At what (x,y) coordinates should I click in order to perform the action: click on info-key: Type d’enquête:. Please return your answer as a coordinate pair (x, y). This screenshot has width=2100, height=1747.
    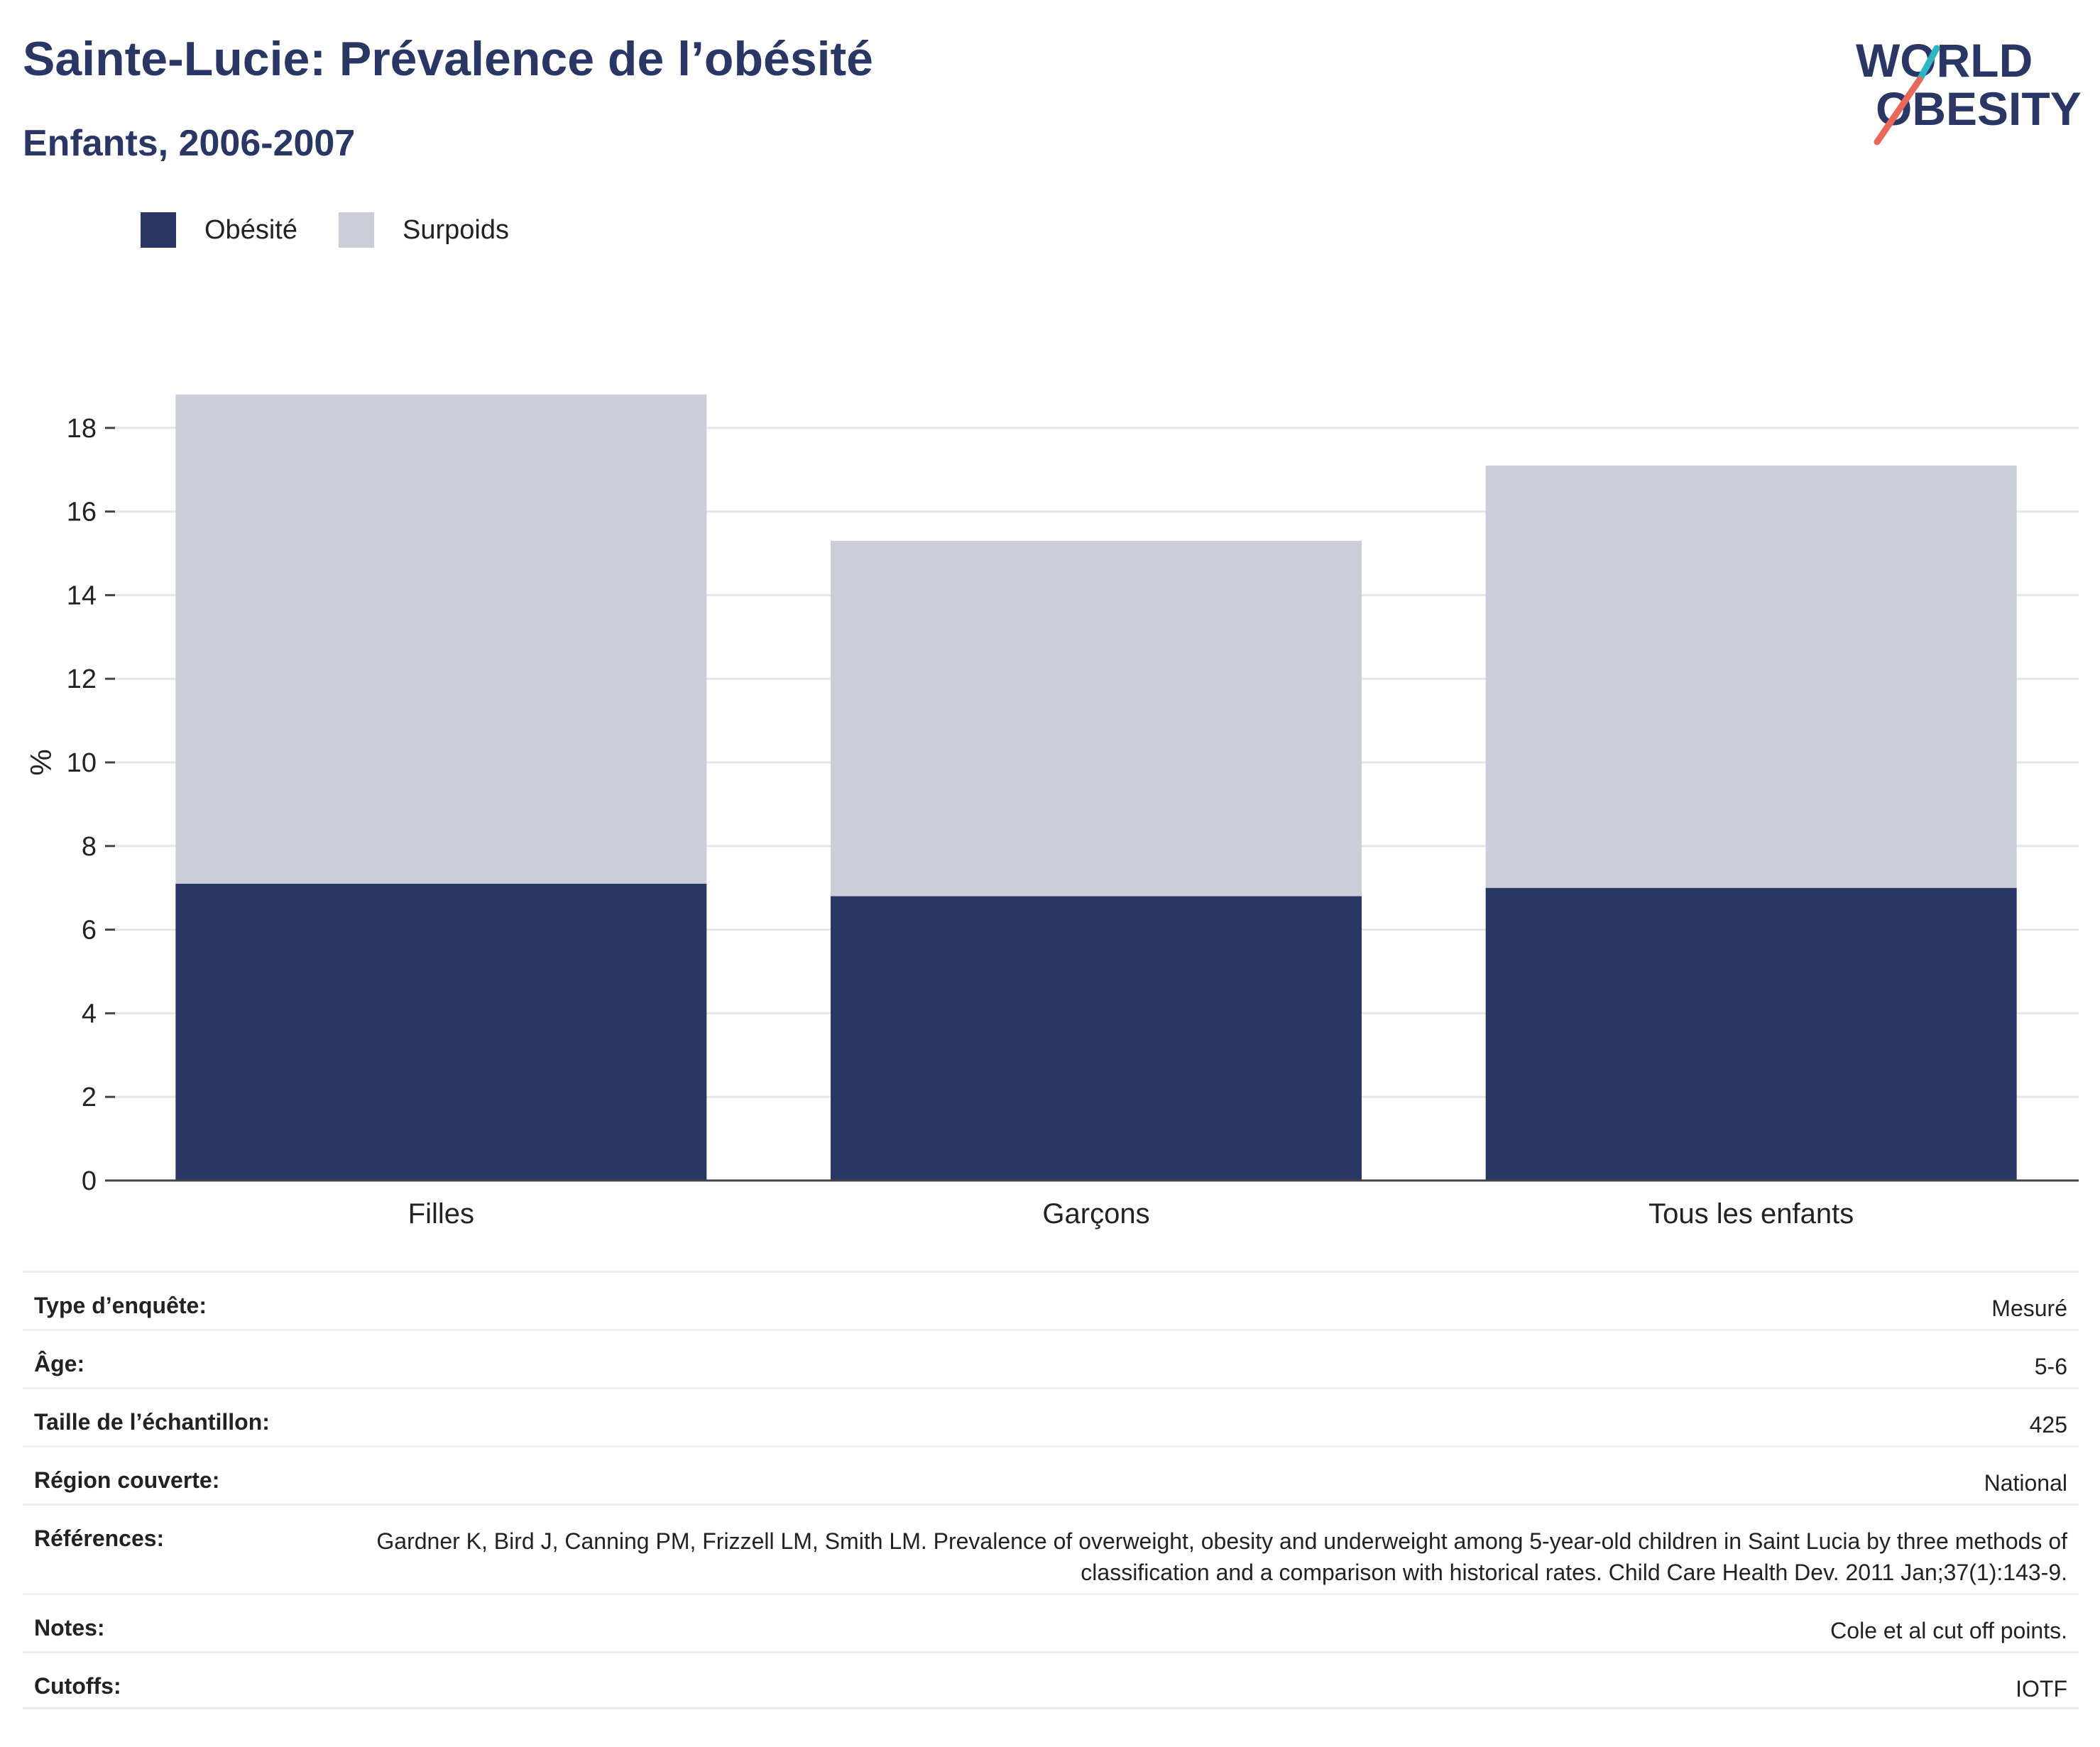
    Looking at the image, I should click on (120, 1305).